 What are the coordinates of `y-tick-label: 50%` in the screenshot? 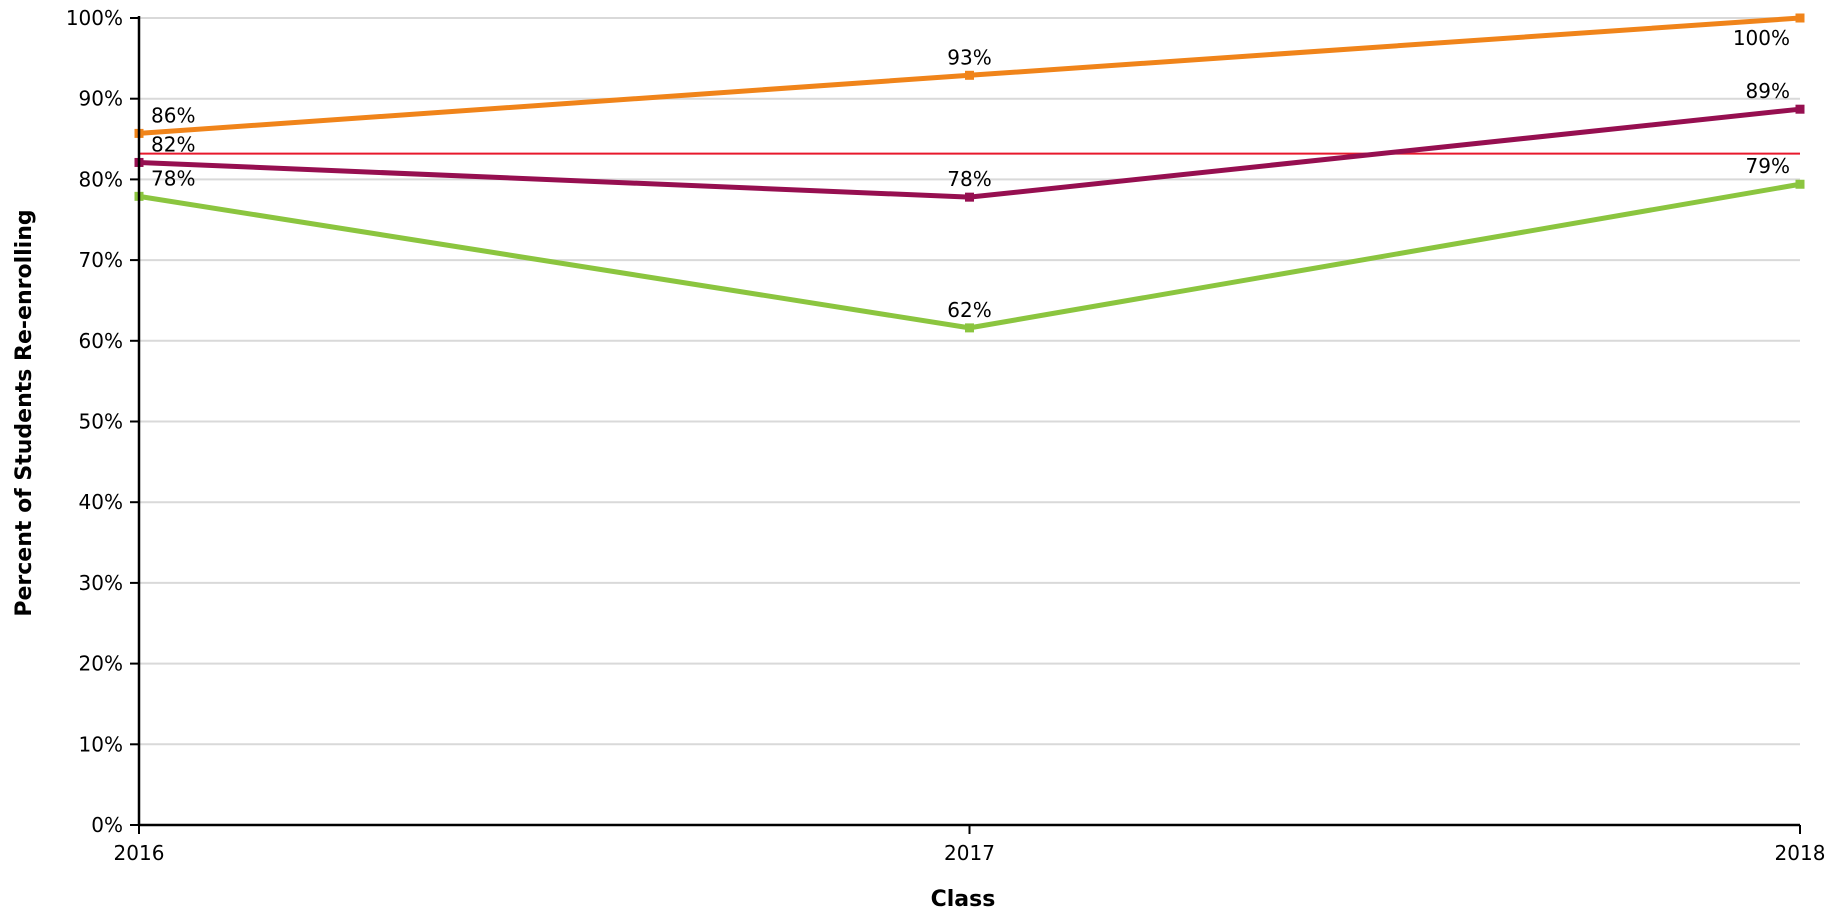 It's located at (101, 422).